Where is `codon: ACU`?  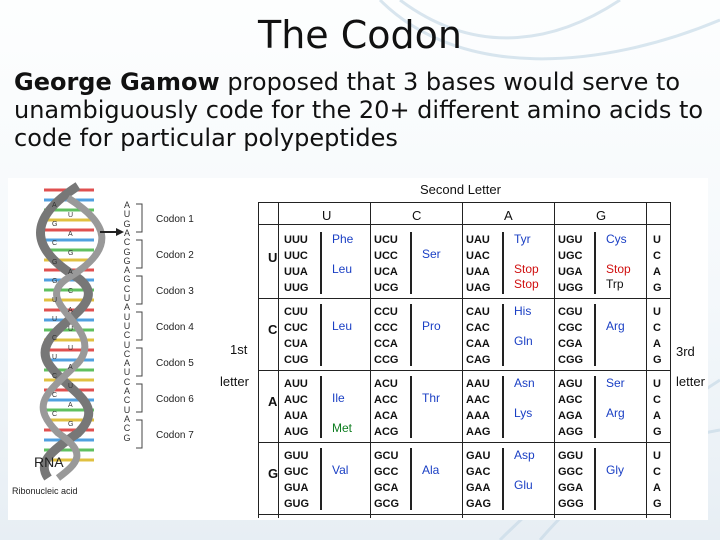 codon: ACU is located at coordinates (386, 384).